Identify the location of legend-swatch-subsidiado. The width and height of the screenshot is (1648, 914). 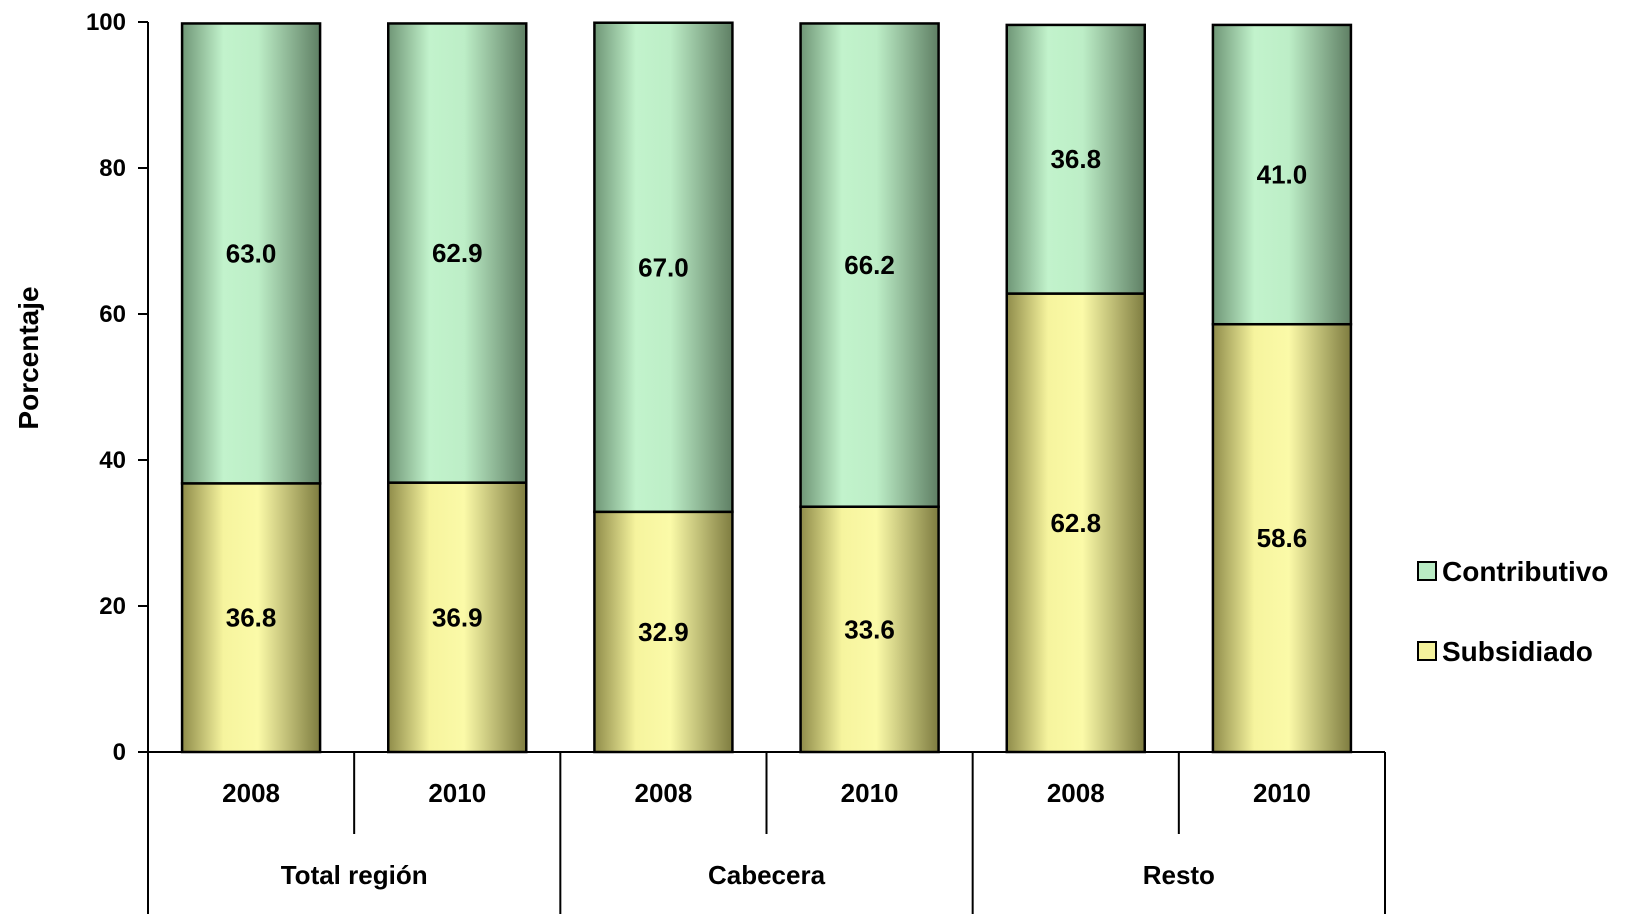
(1427, 651).